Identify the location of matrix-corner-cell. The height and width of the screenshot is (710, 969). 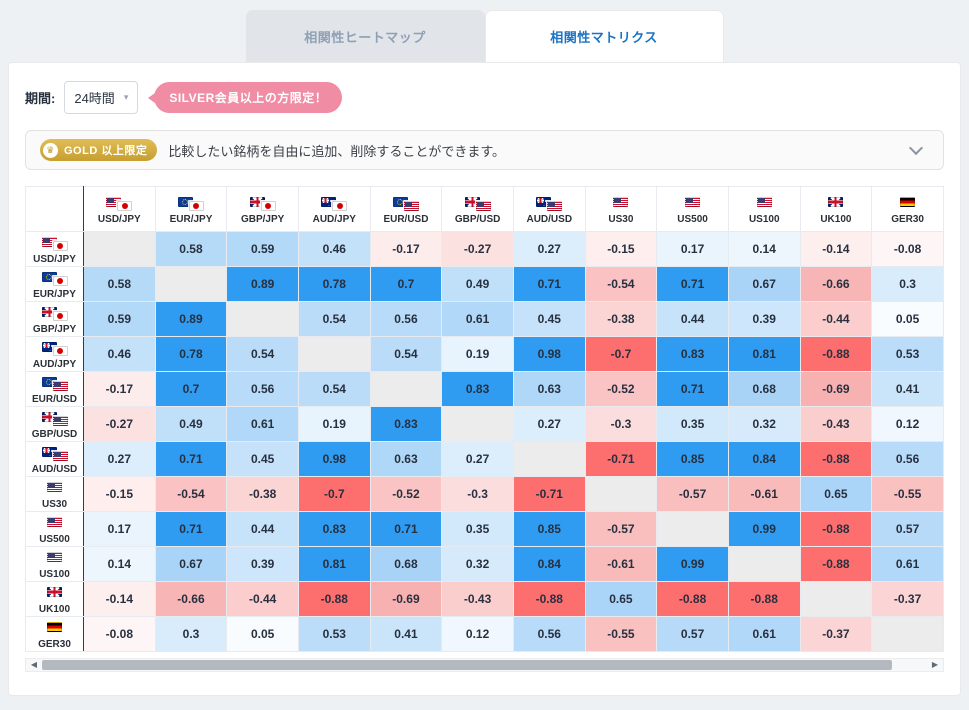
(54, 209).